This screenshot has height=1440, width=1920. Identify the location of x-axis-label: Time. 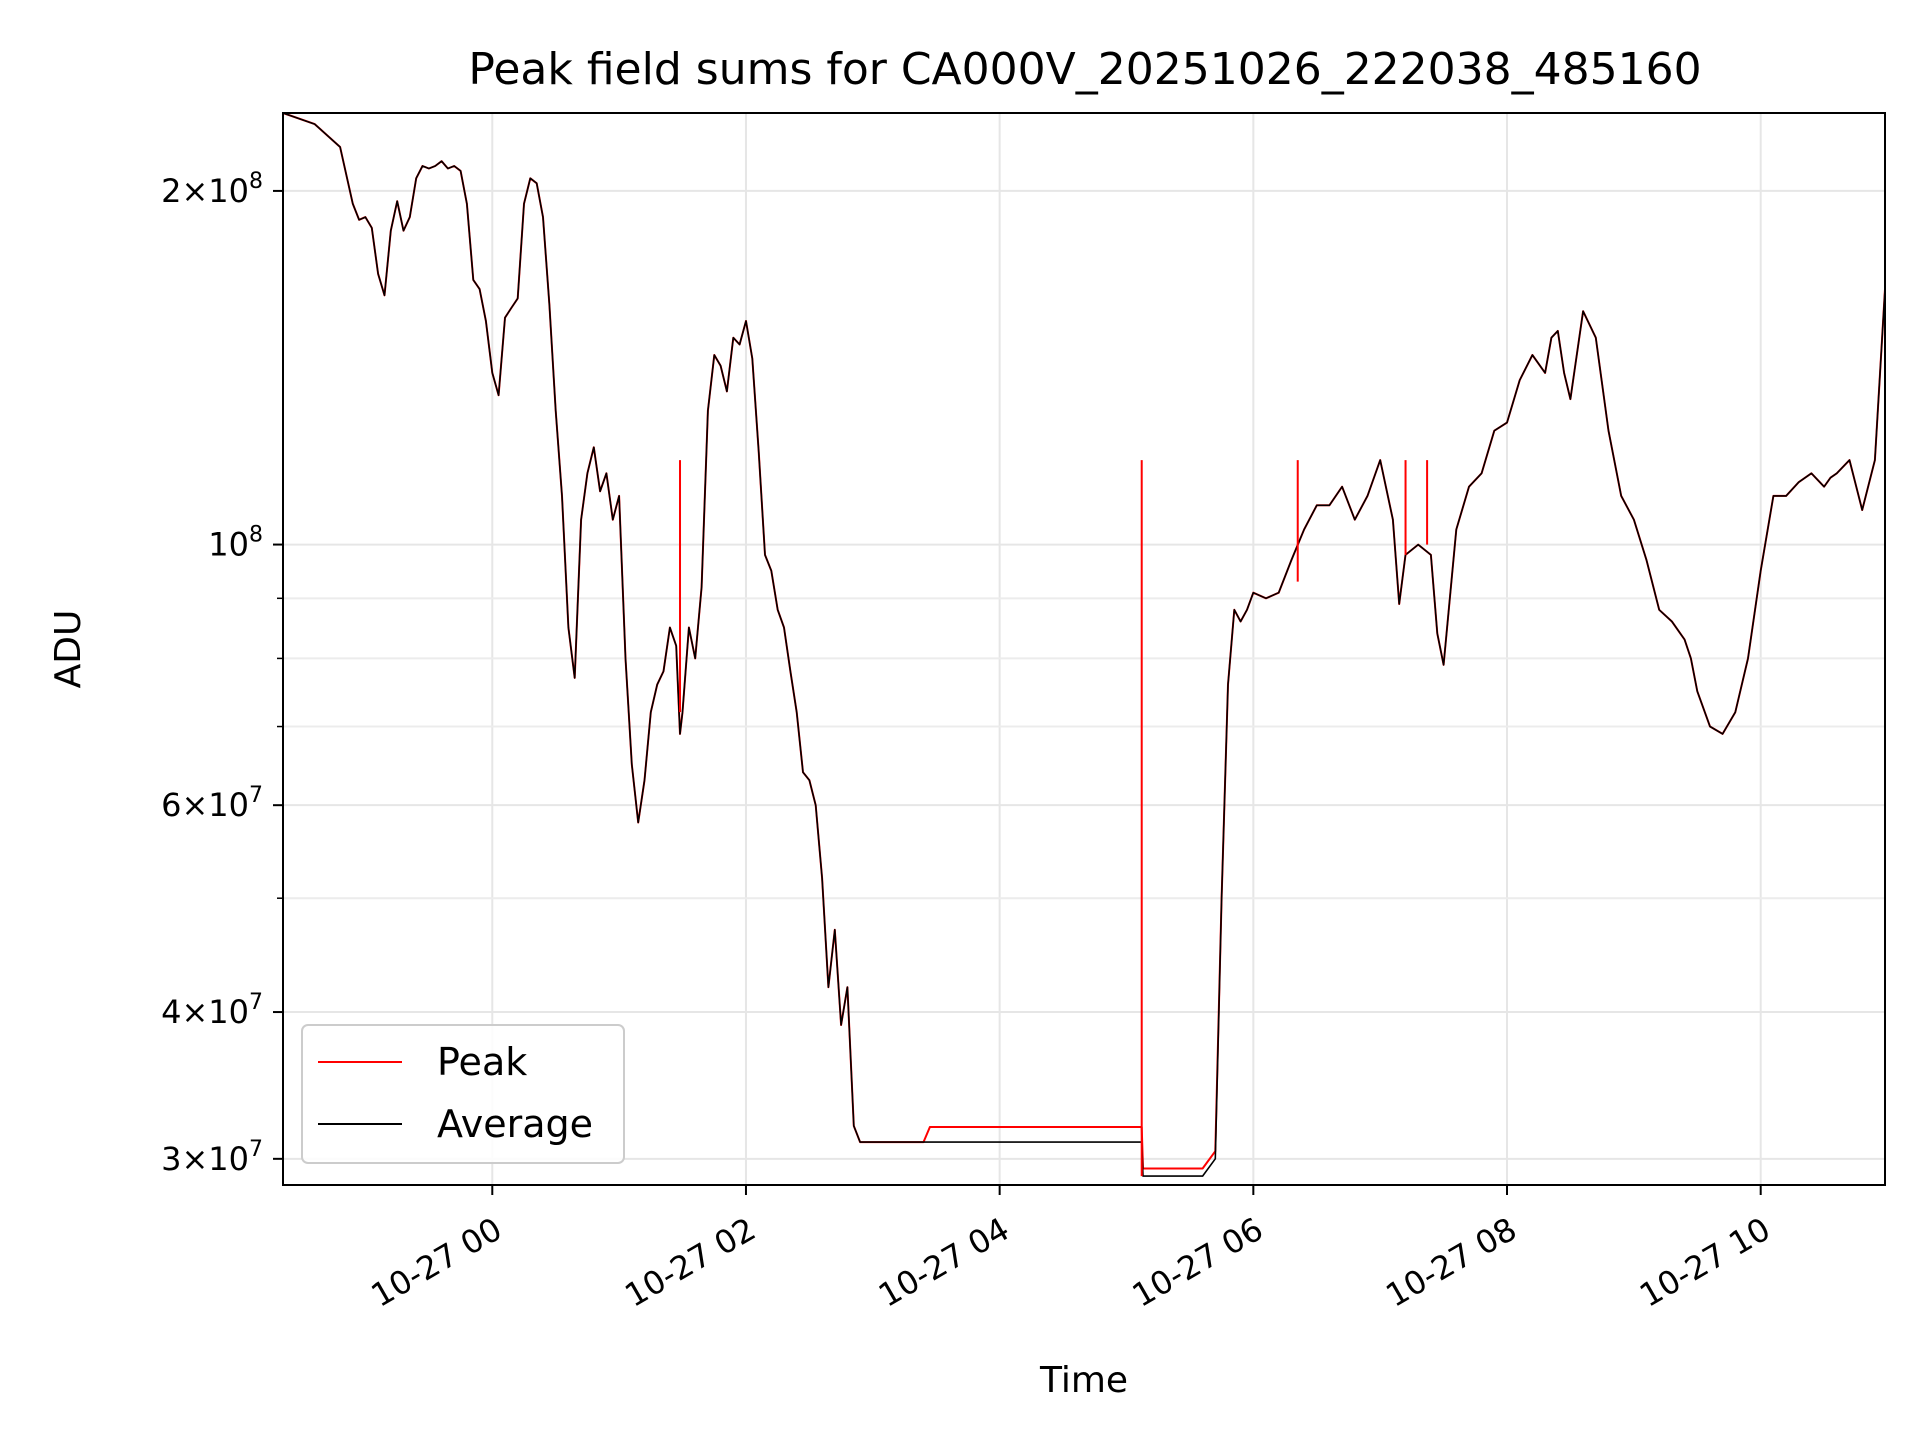
(1083, 1380).